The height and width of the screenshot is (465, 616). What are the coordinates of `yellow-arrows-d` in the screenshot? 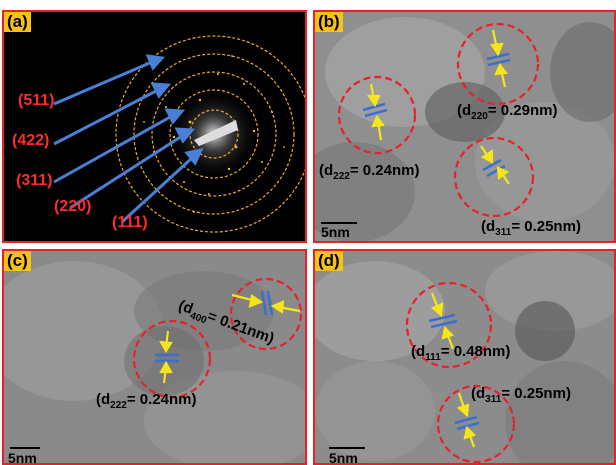 It's located at (453, 370).